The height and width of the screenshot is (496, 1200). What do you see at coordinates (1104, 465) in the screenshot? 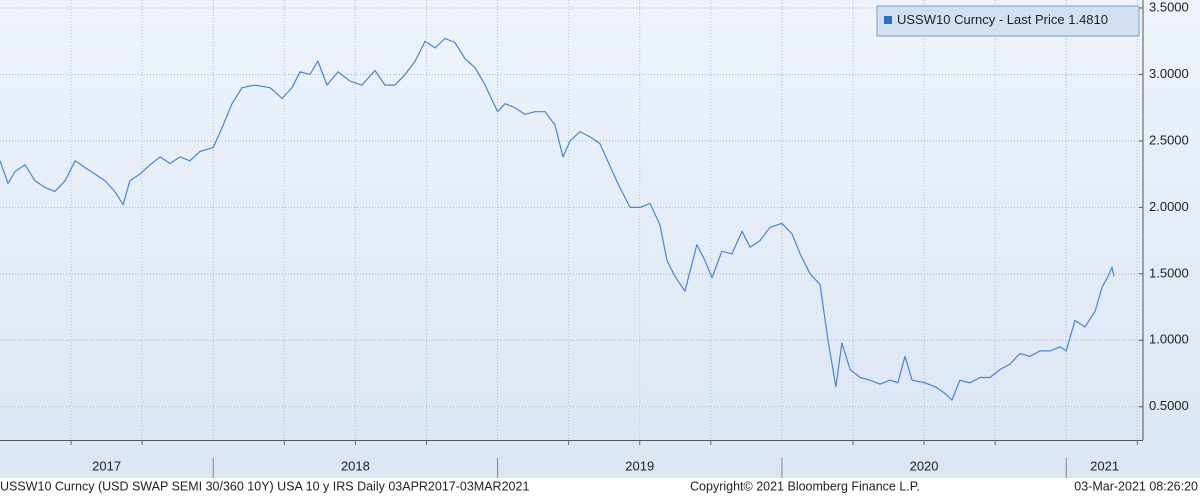
I see `x-tick-label: 2021` at bounding box center [1104, 465].